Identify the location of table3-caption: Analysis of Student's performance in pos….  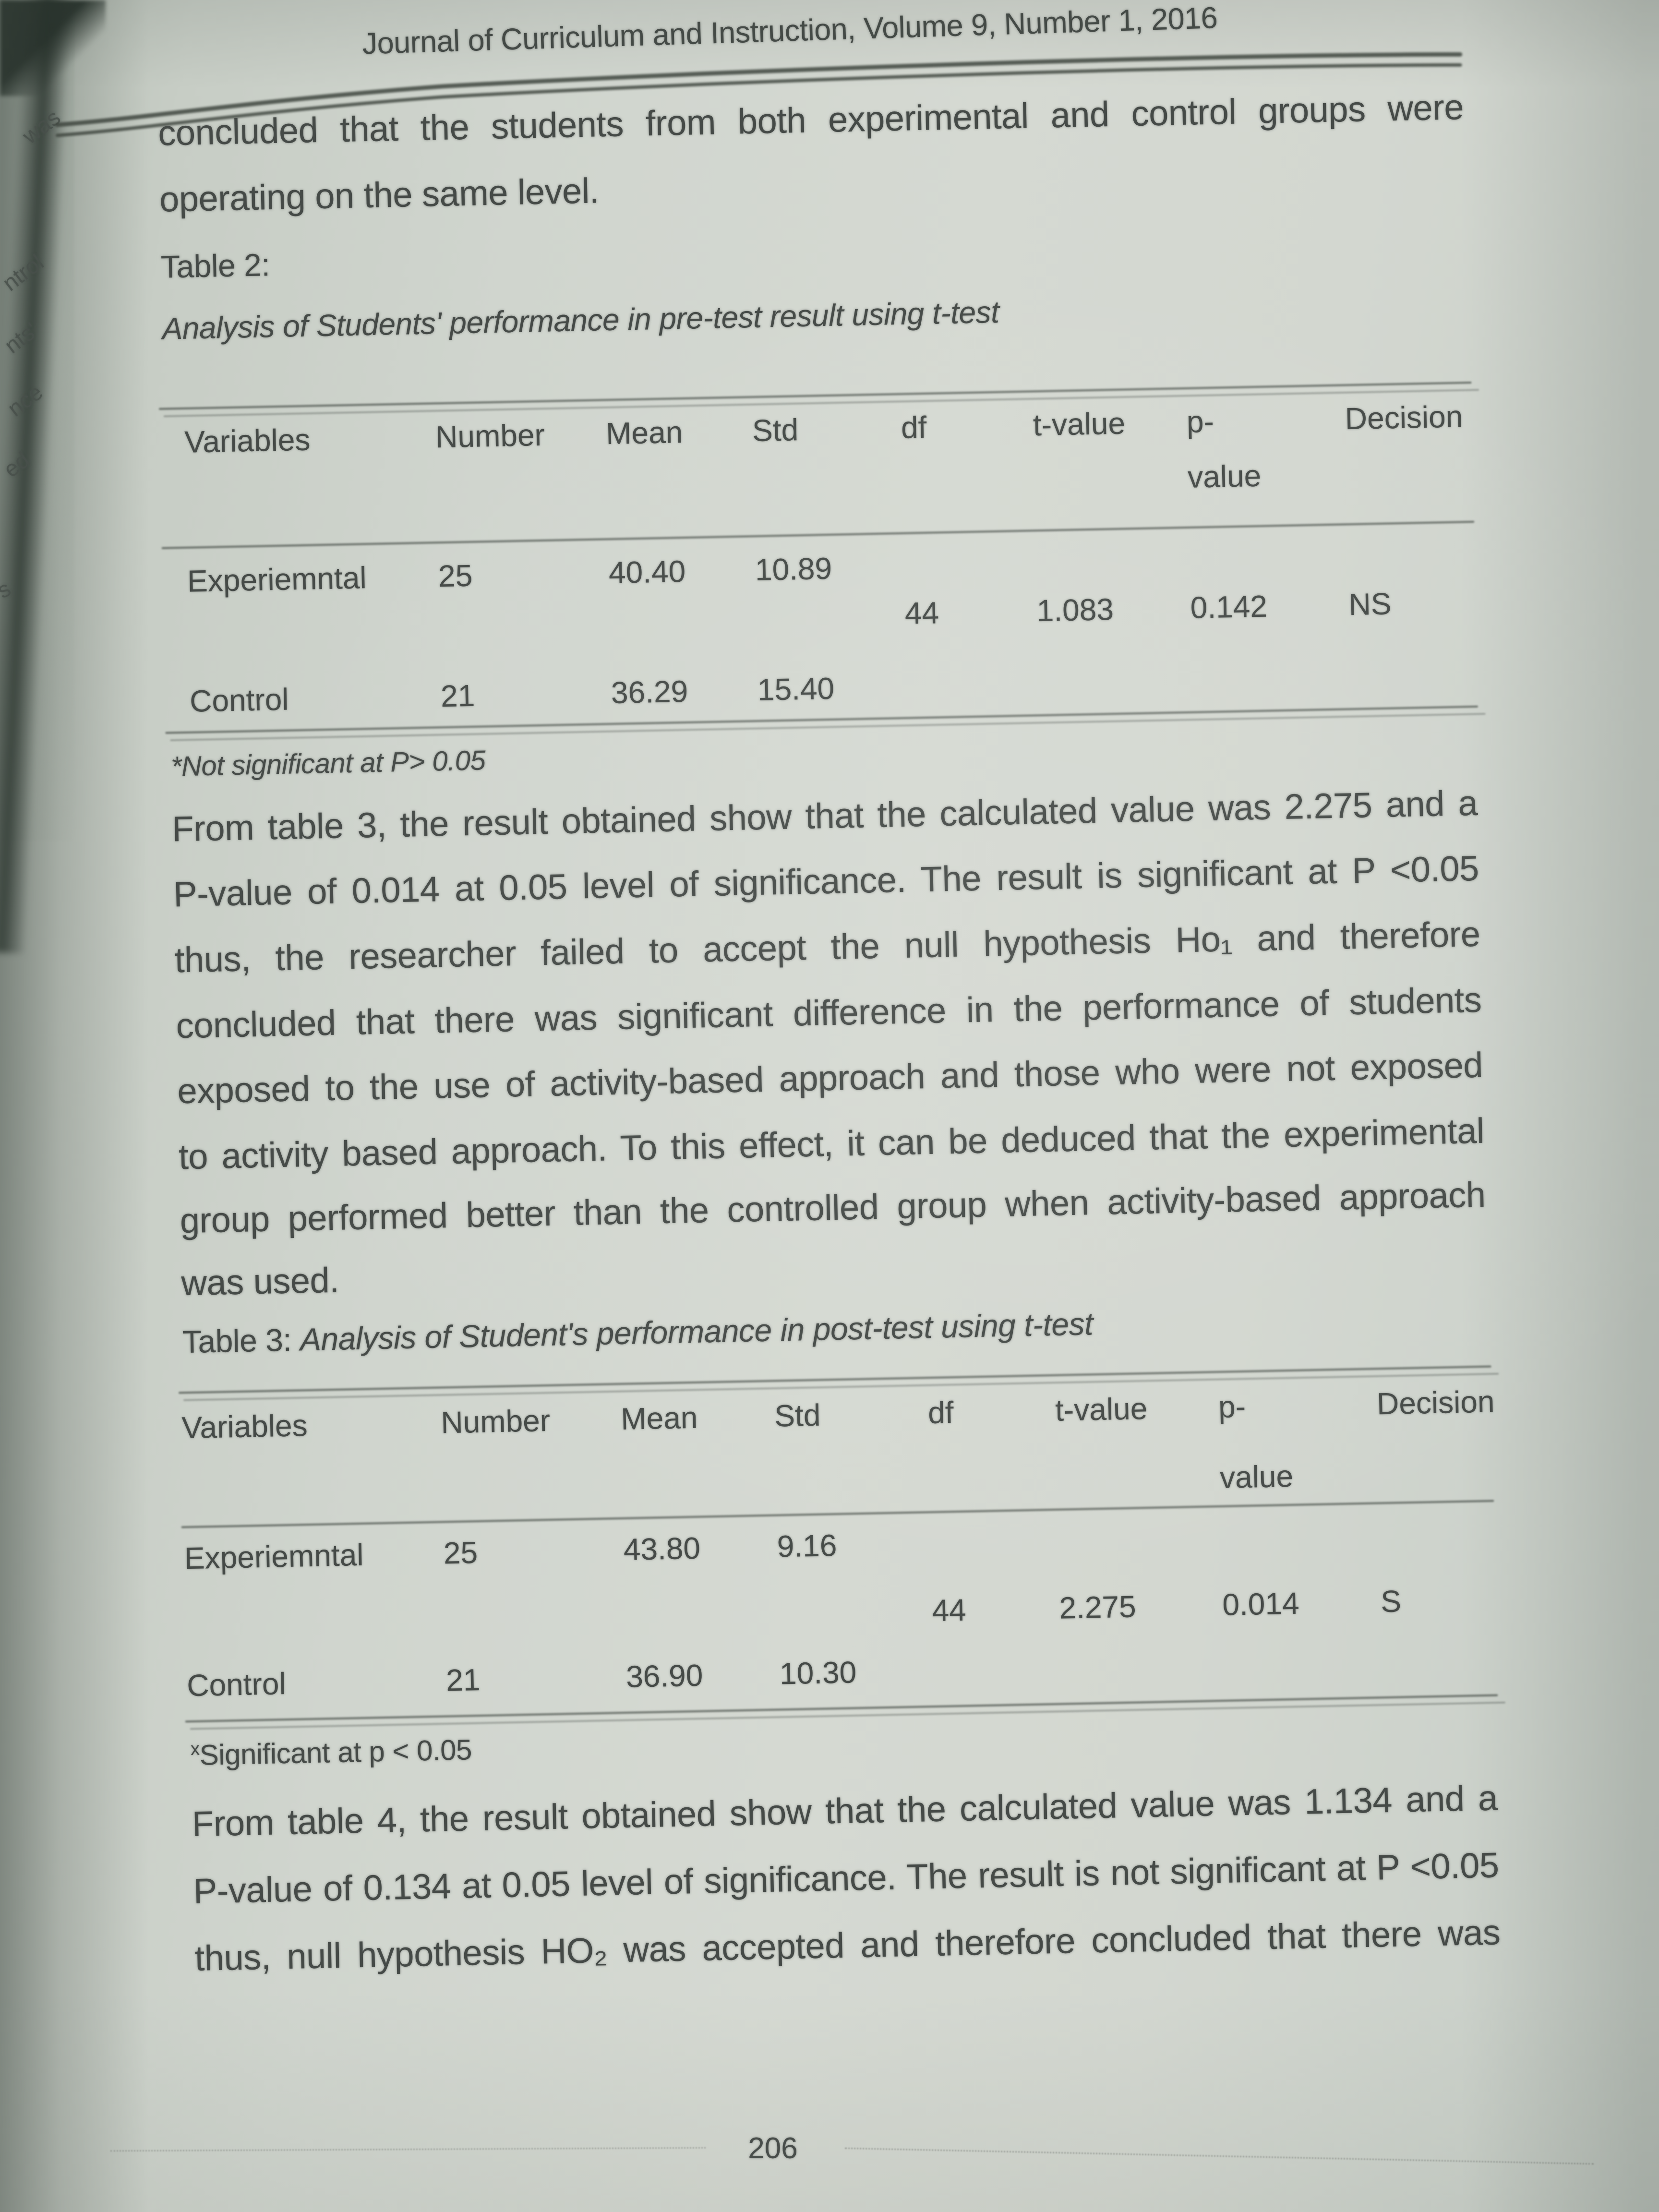
(697, 1332).